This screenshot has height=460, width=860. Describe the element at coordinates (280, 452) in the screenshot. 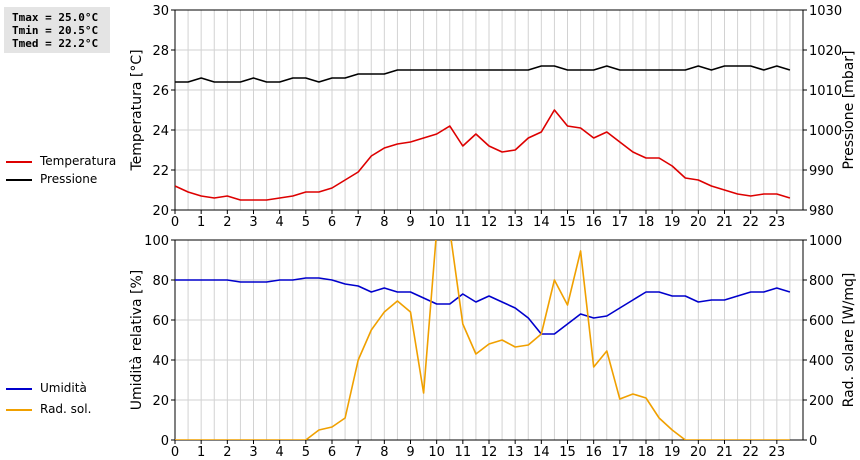

I see `bottom-x-tick-label: 4` at that location.